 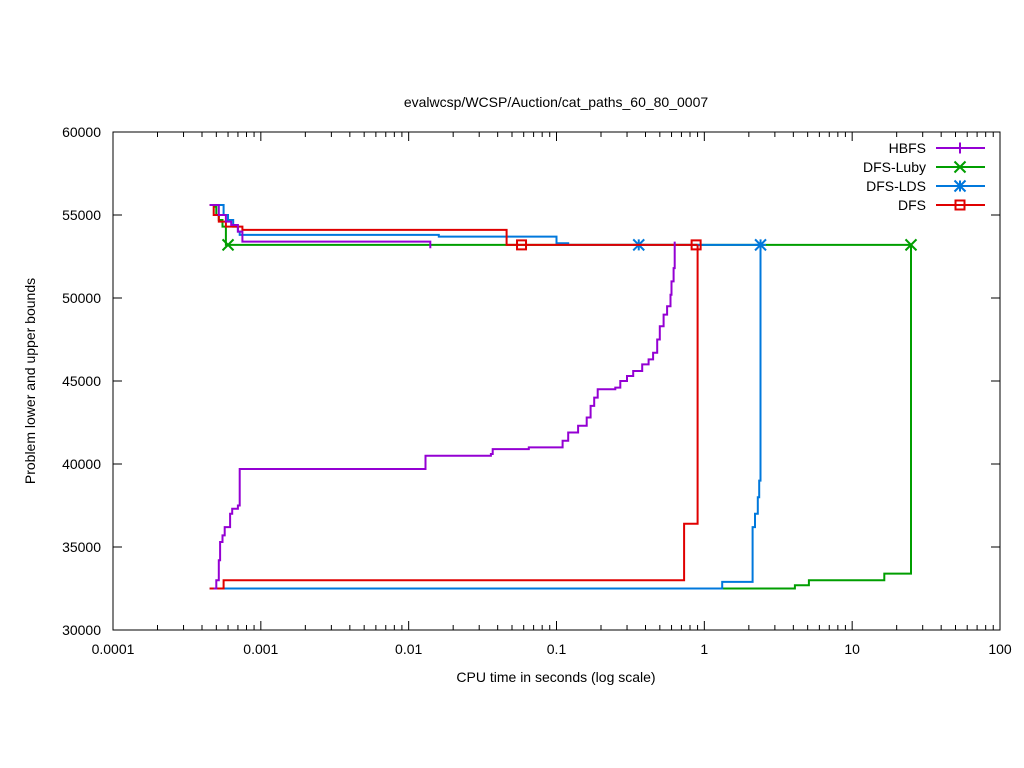 What do you see at coordinates (81, 132) in the screenshot?
I see `y-tick-label: 60000` at bounding box center [81, 132].